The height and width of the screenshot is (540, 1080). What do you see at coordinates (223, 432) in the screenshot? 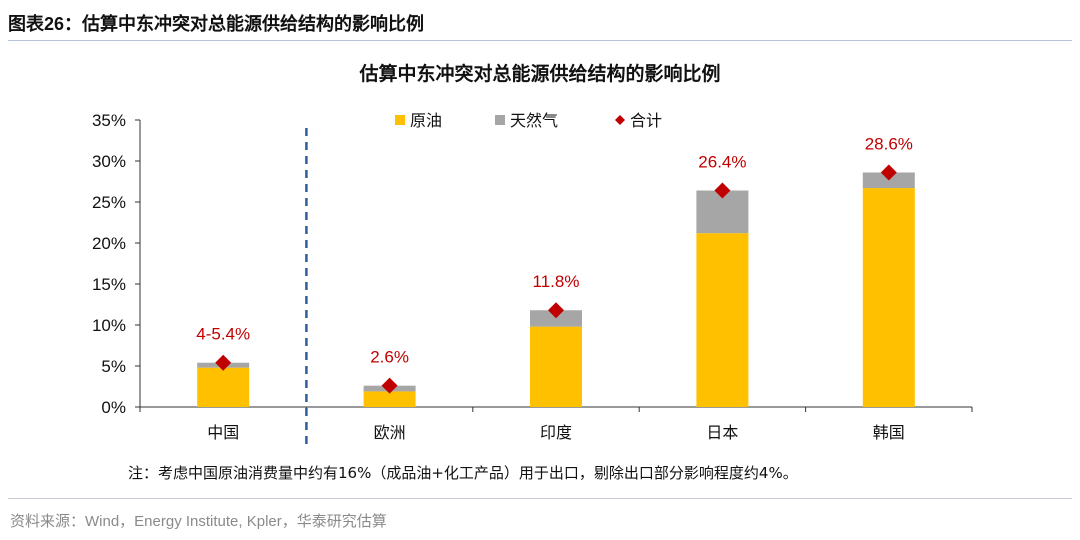
I see `category-label: 中国` at bounding box center [223, 432].